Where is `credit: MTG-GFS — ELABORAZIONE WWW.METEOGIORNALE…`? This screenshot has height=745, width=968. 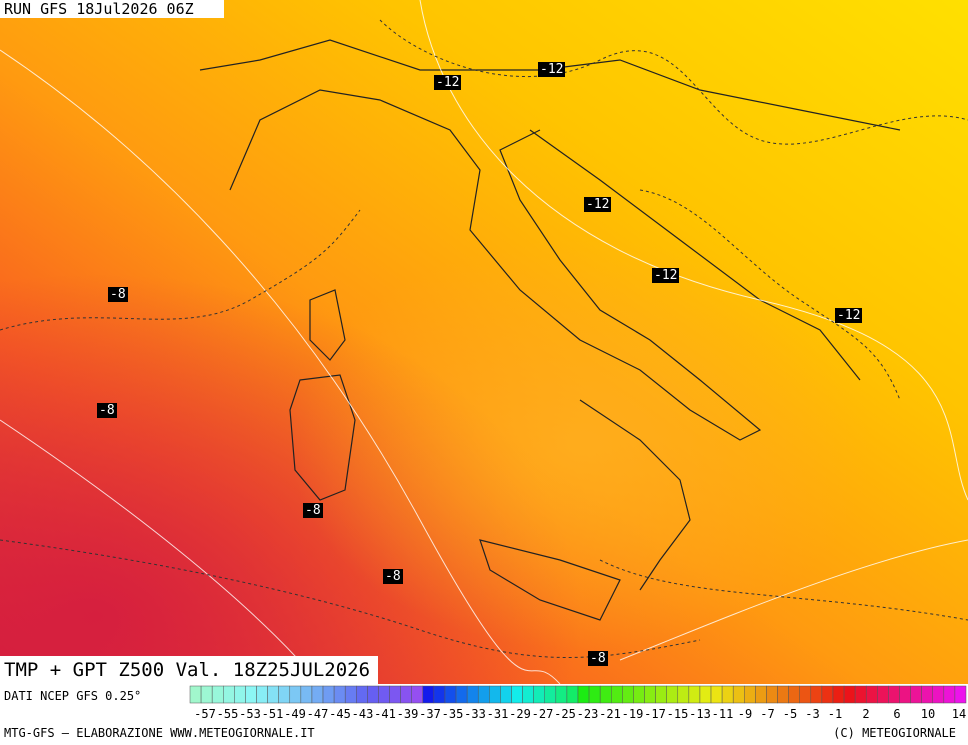
credit: MTG-GFS — ELABORAZIONE WWW.METEOGIORNALE… is located at coordinates (159, 733).